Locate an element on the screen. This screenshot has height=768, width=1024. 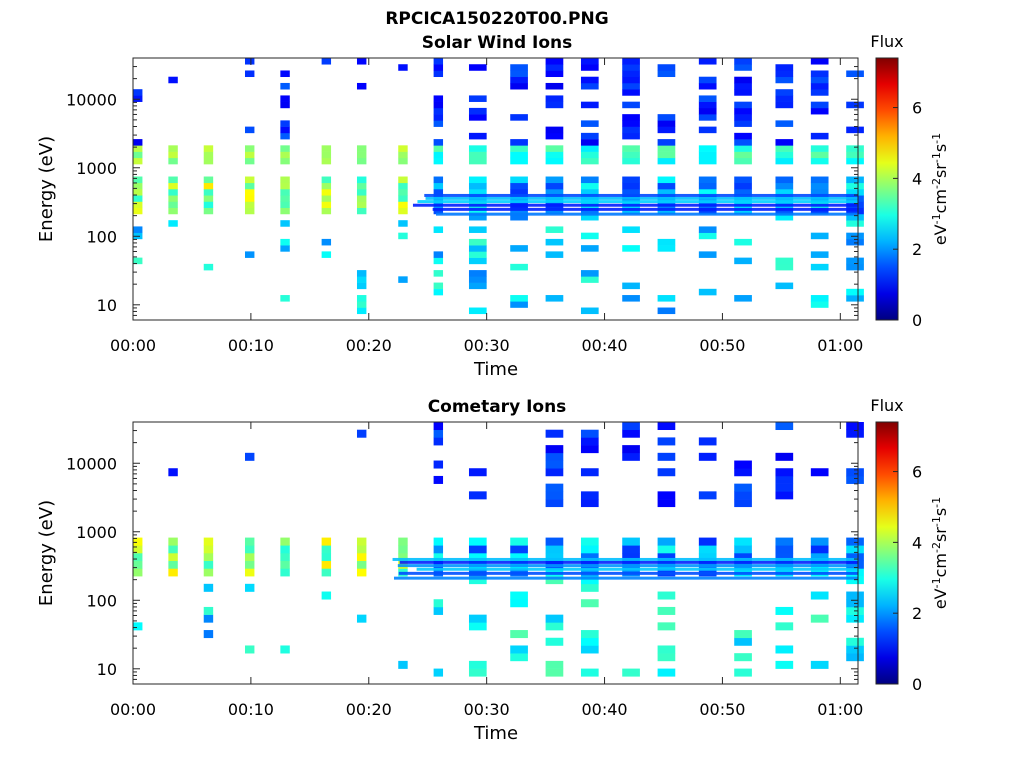
x-tick-label: 00:50 is located at coordinates (722, 709).